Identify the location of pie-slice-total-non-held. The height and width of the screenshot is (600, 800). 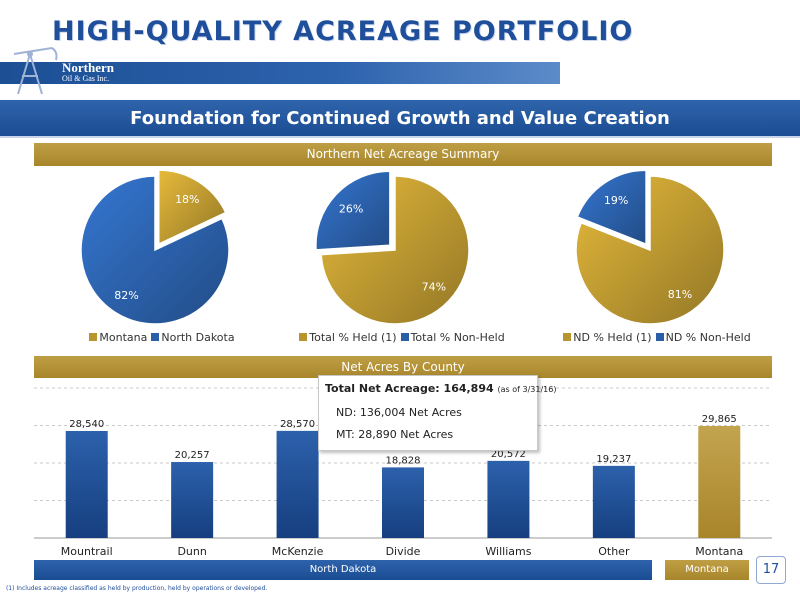
(353, 210).